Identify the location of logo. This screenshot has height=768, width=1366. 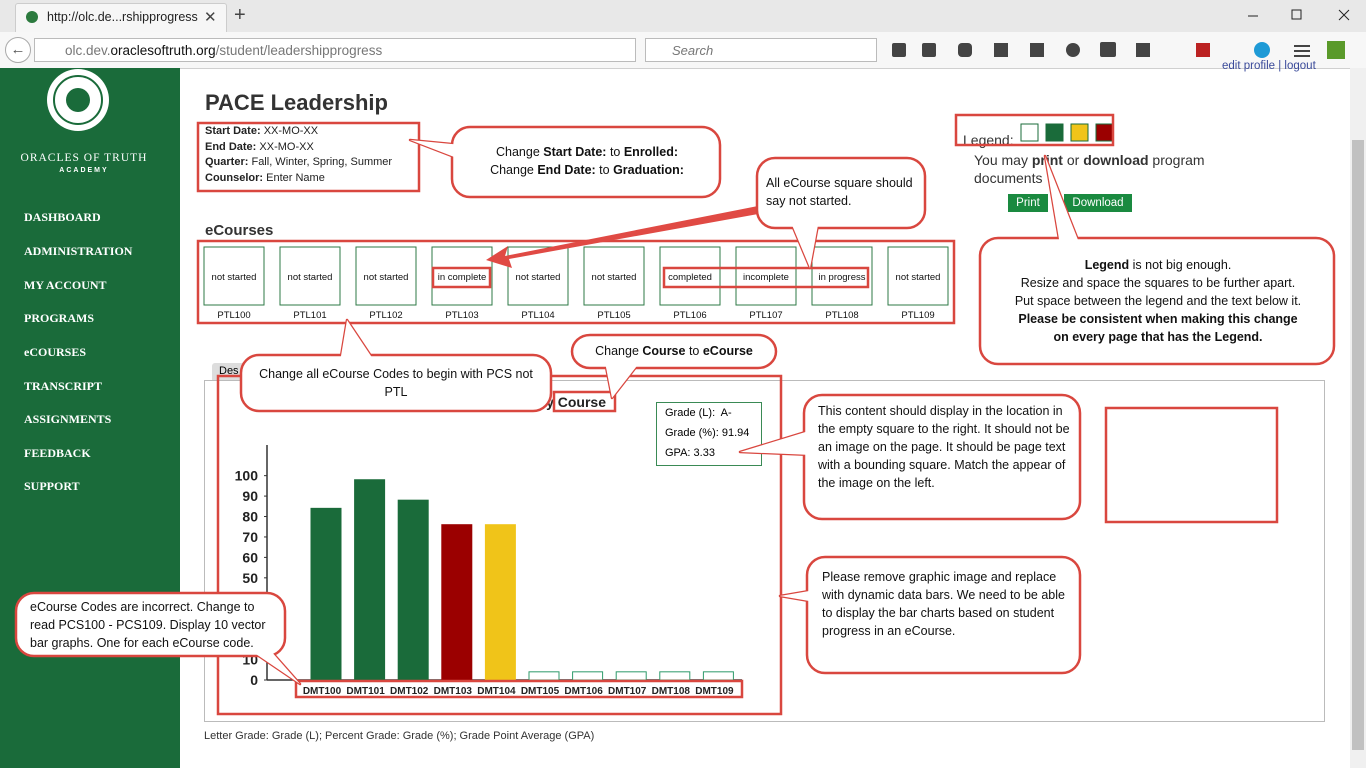
(78, 100).